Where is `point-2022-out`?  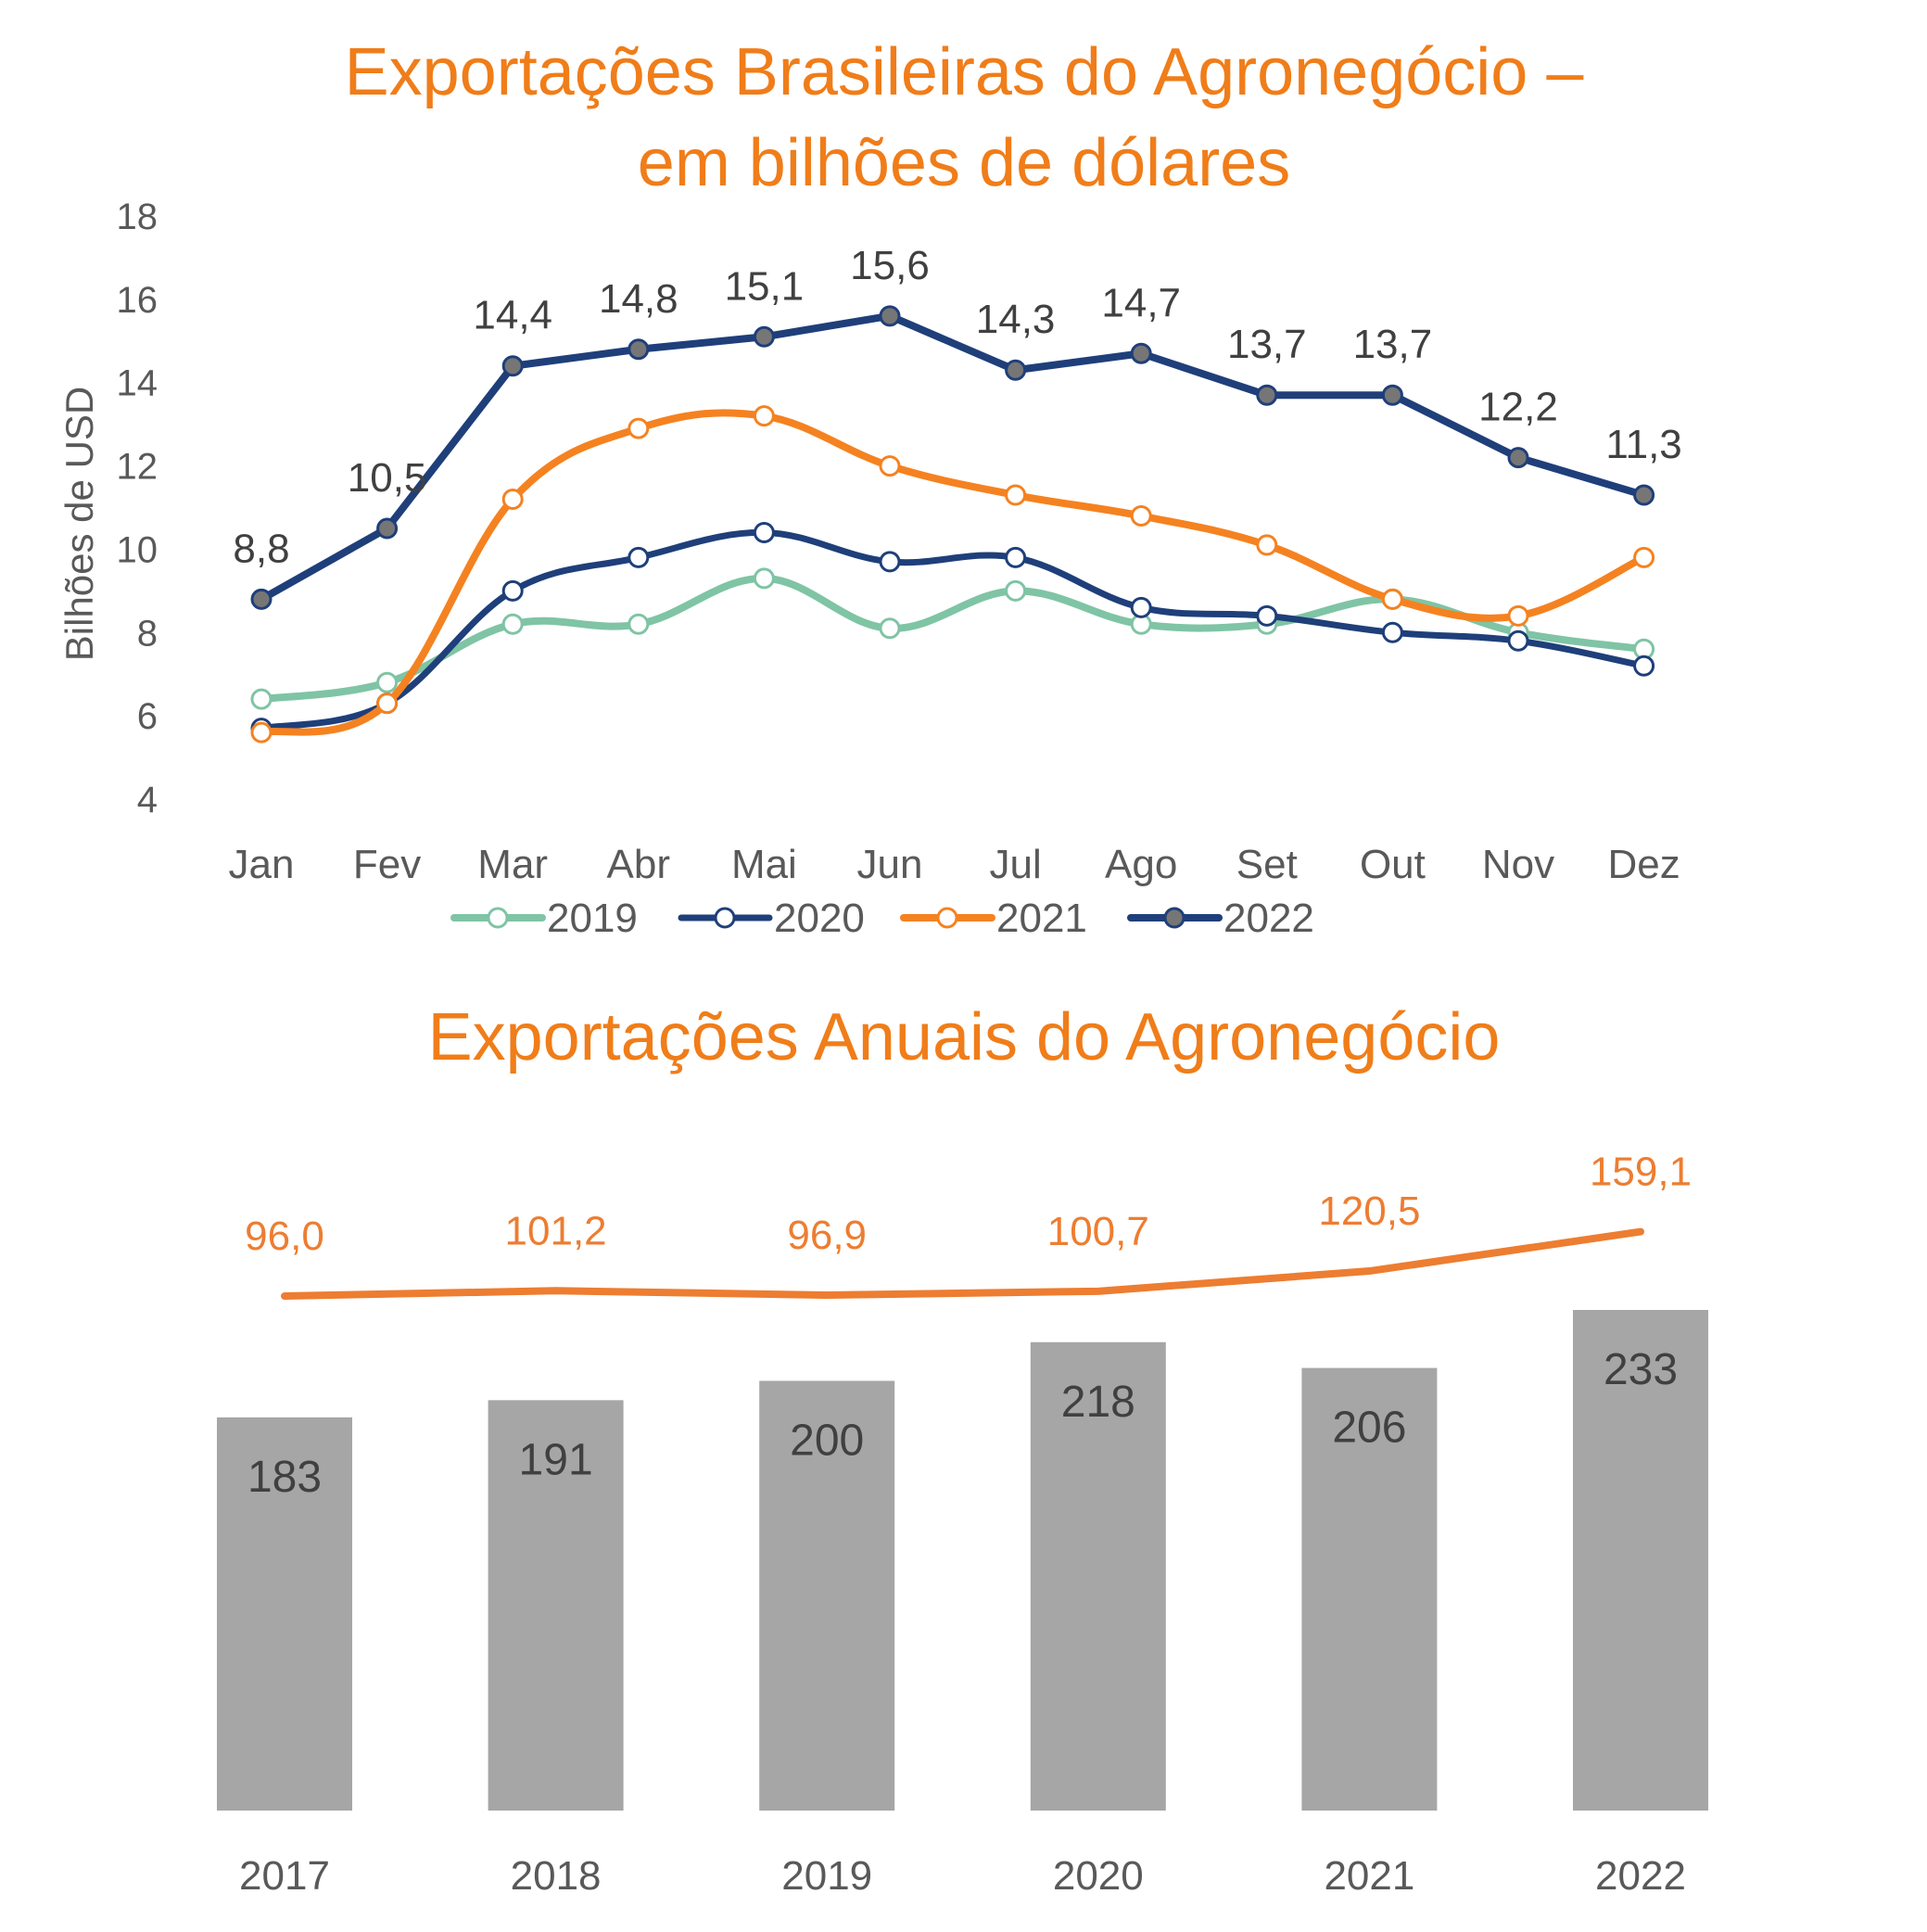 point-2022-out is located at coordinates (1392, 395).